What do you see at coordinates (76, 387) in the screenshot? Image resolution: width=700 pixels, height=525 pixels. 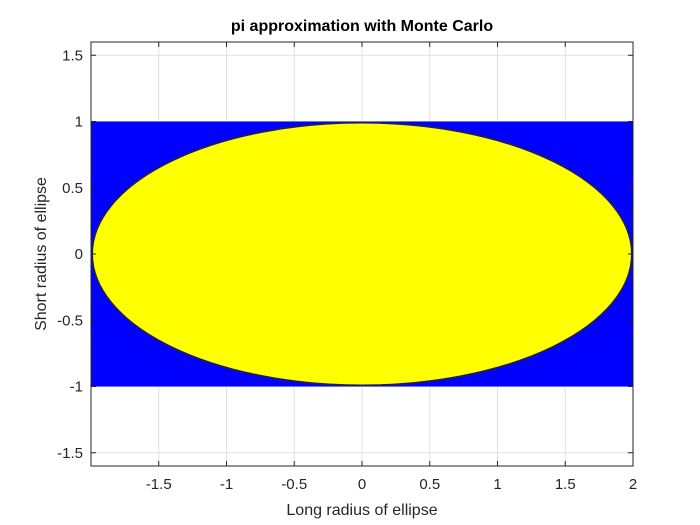 I see `y-tick-label: -1` at bounding box center [76, 387].